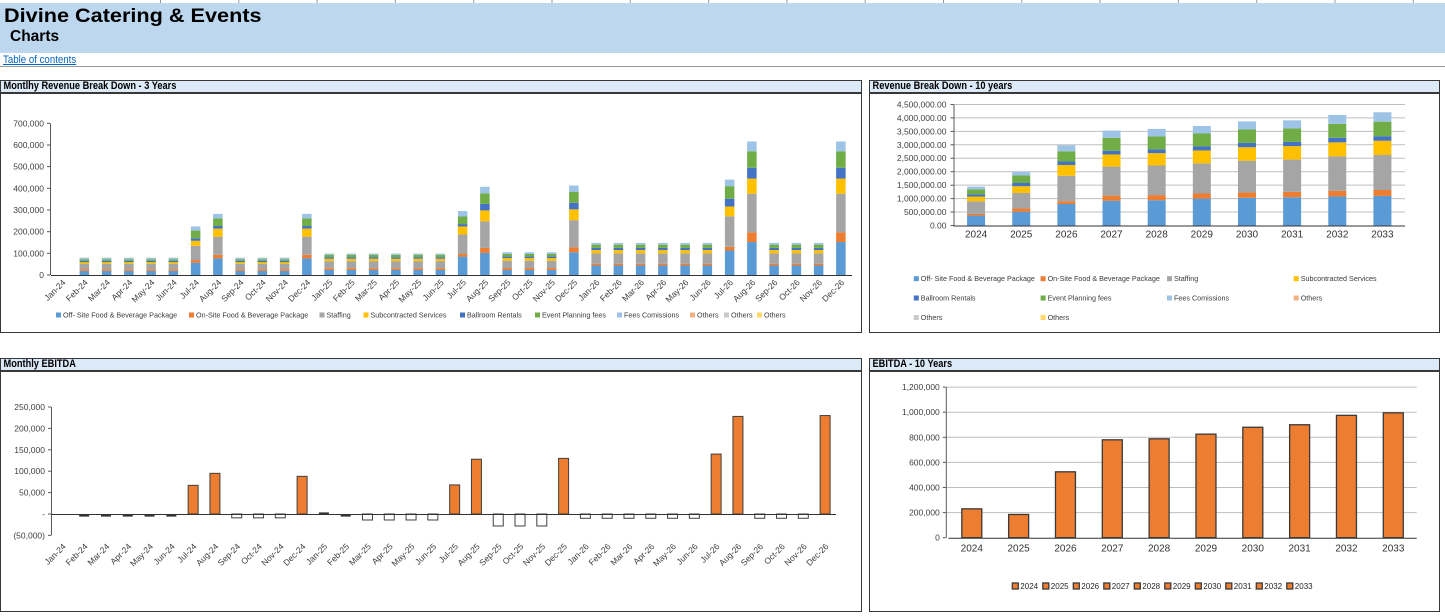 The height and width of the screenshot is (616, 1445). What do you see at coordinates (924, 462) in the screenshot?
I see `svg-text: 600,000` at bounding box center [924, 462].